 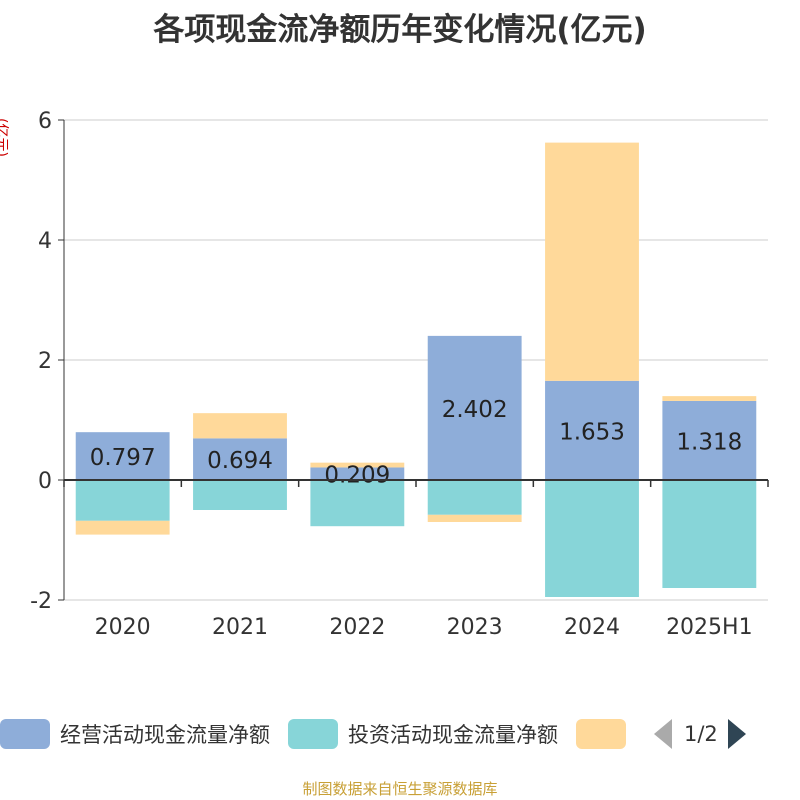 What do you see at coordinates (474, 518) in the screenshot?
I see `bar-2023-s2` at bounding box center [474, 518].